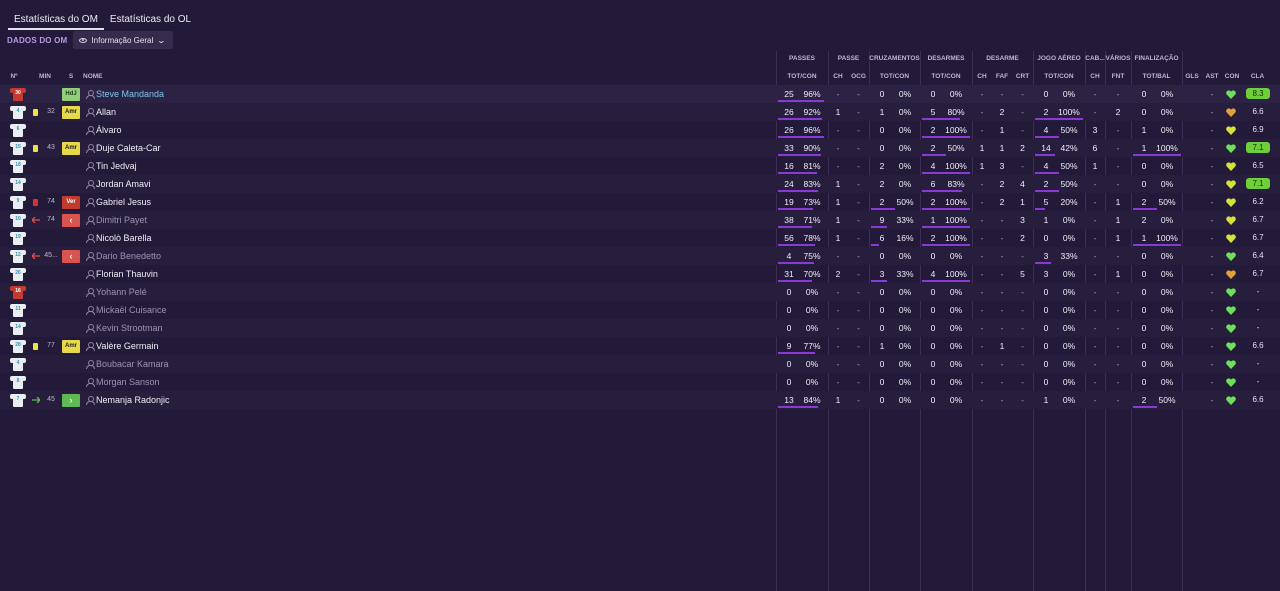  What do you see at coordinates (133, 400) in the screenshot?
I see `player-name: Nemanja Radonjic` at bounding box center [133, 400].